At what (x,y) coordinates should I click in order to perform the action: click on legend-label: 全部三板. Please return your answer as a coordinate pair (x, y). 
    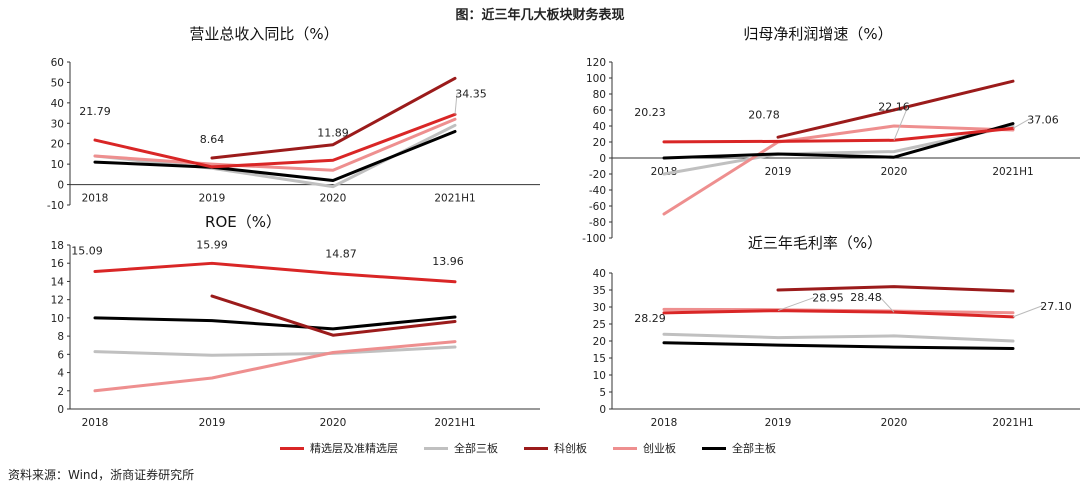
    Looking at the image, I should click on (476, 448).